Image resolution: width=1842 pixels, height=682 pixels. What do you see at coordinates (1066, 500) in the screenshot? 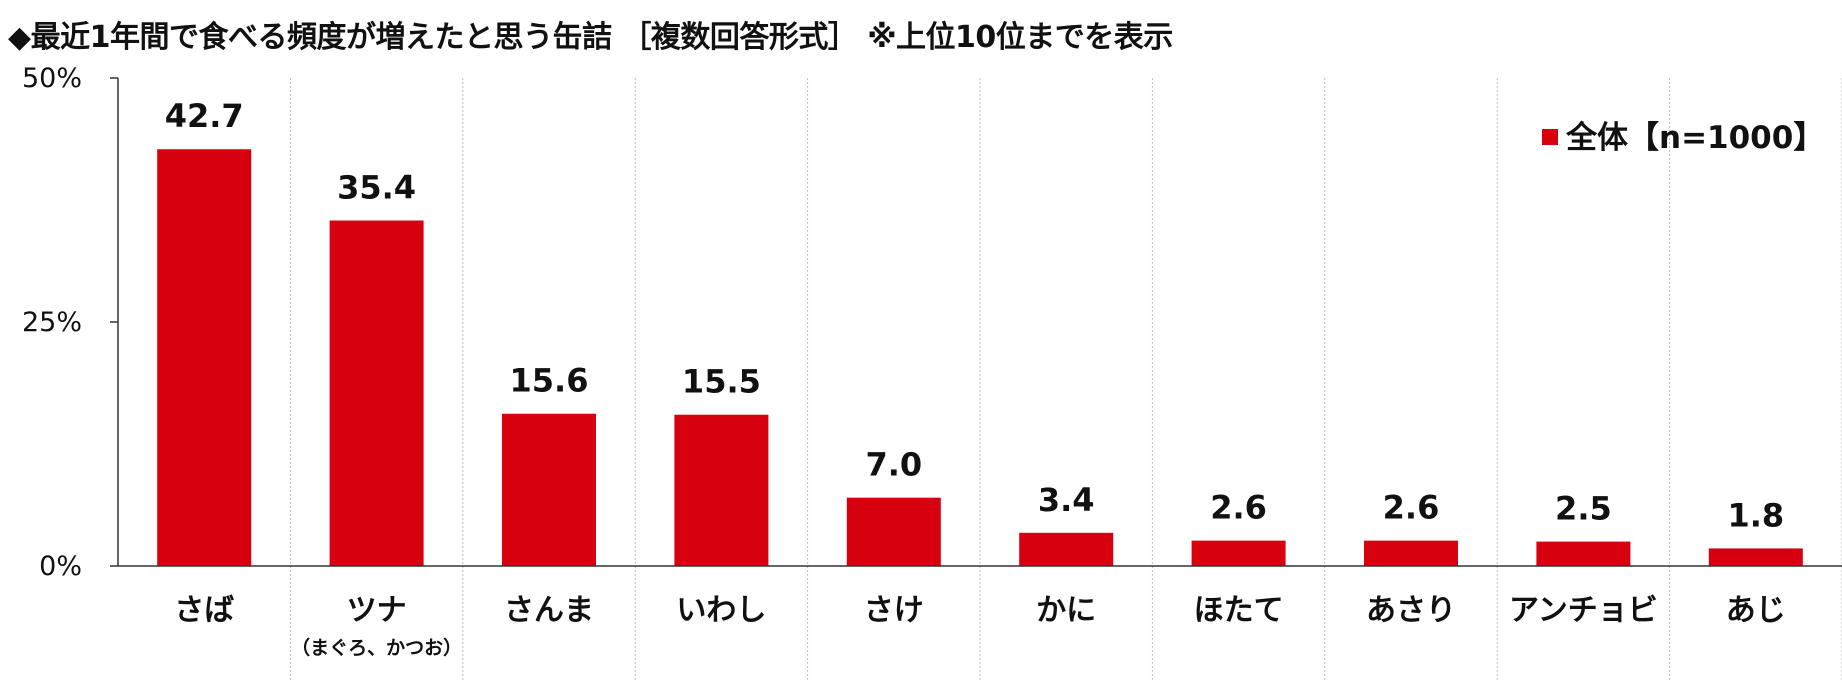
I see `data-label: 3.4` at bounding box center [1066, 500].